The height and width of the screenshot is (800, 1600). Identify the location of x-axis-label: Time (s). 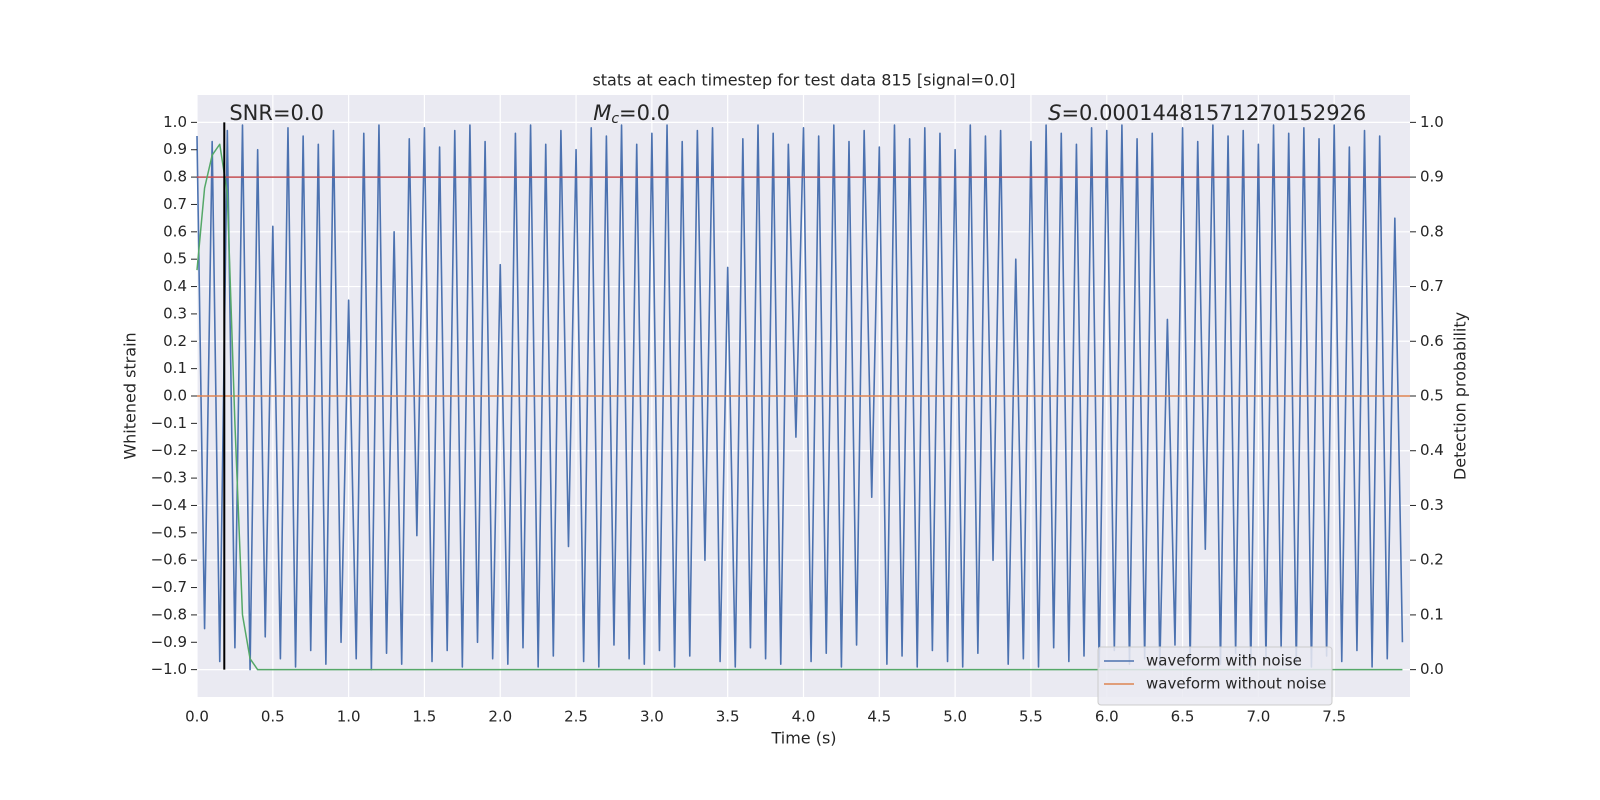
(803, 738).